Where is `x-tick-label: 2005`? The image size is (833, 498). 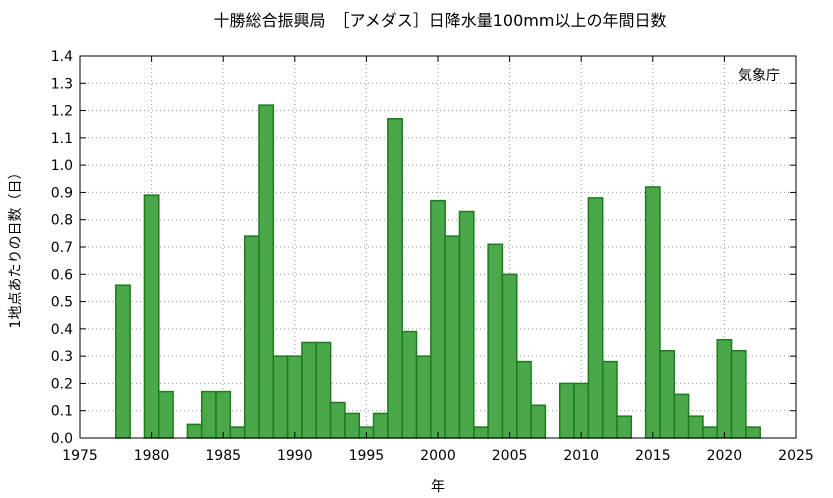
x-tick-label: 2005 is located at coordinates (510, 456).